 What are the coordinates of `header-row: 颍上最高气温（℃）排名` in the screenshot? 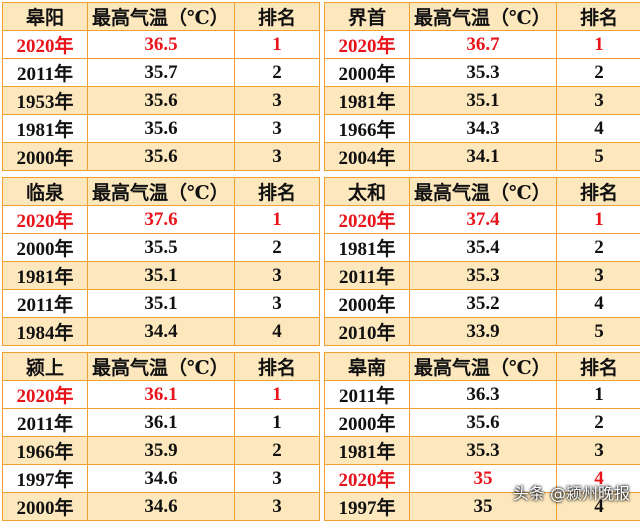 It's located at (161, 367).